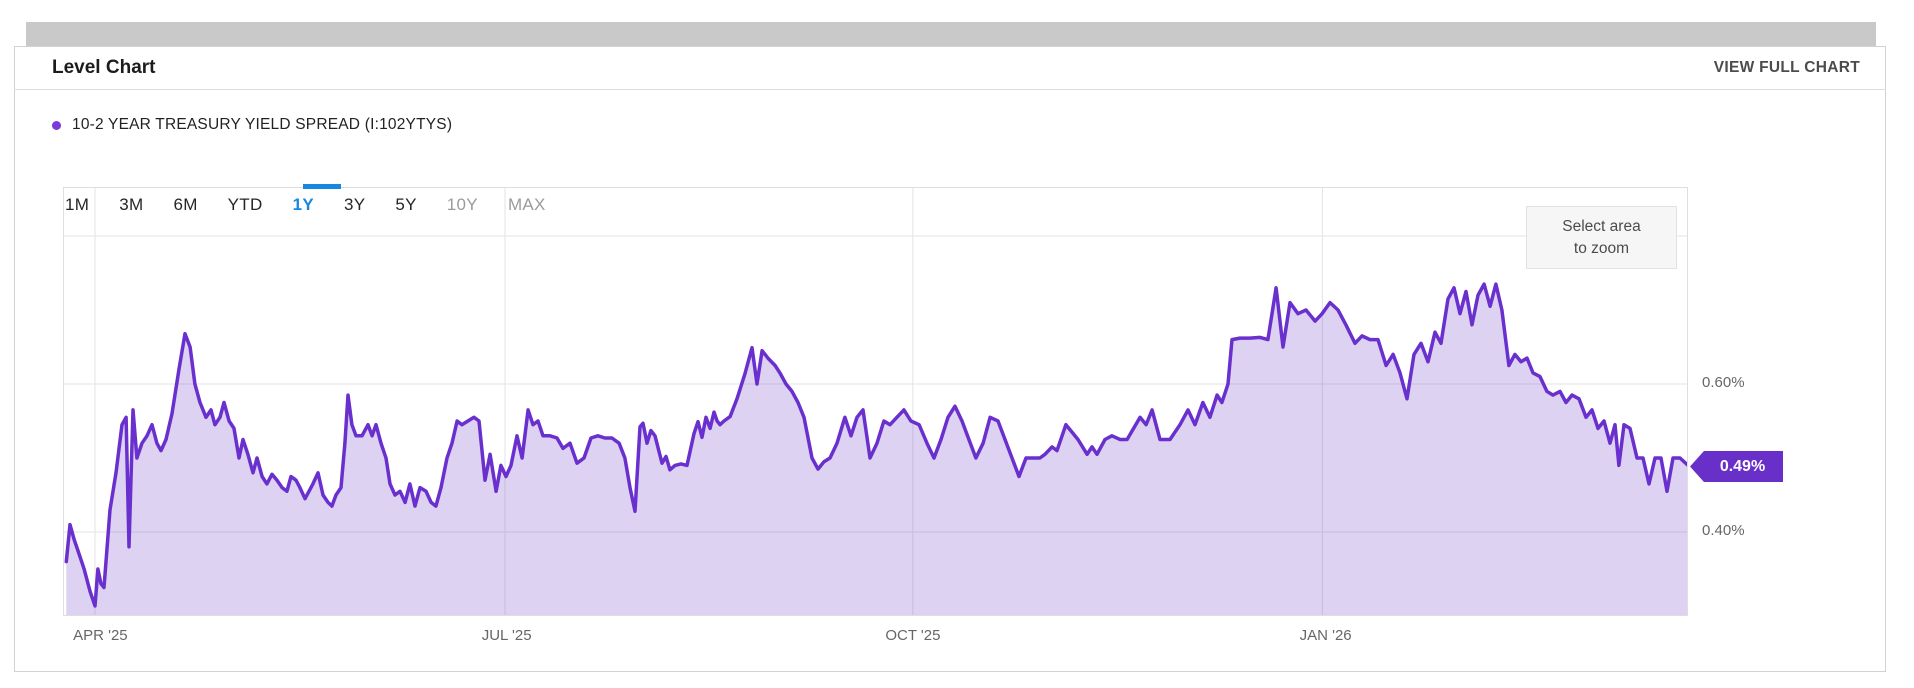 This screenshot has height=688, width=1914. Describe the element at coordinates (322, 186) in the screenshot. I see `active-tab-indicator` at that location.